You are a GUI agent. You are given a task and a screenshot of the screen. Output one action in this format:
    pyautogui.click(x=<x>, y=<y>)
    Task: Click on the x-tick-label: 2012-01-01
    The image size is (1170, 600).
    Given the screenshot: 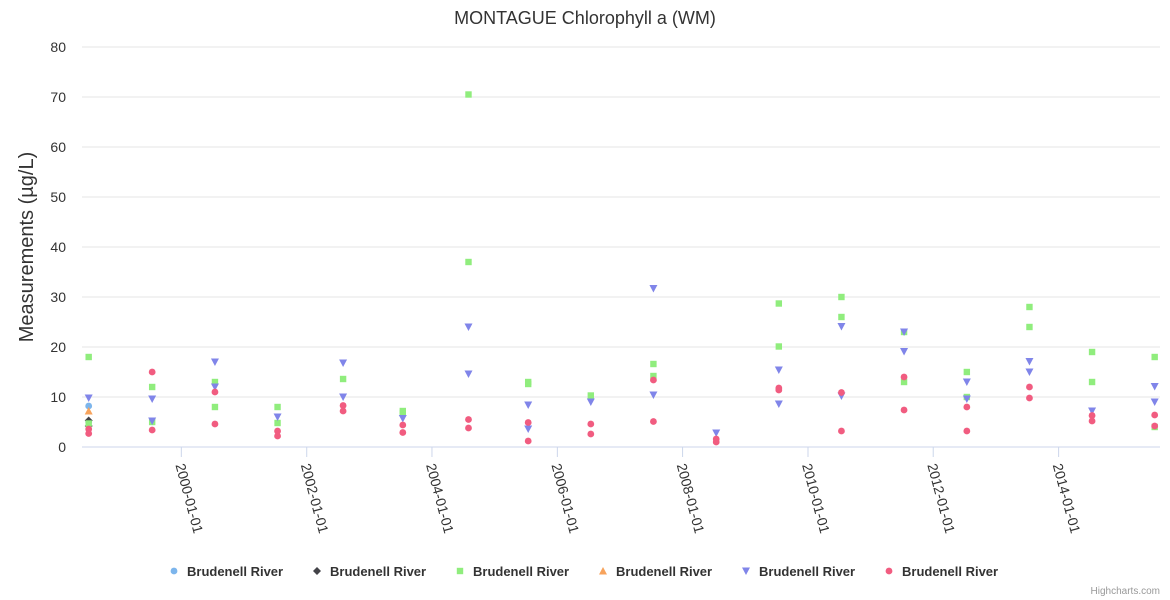 What is the action you would take?
    pyautogui.click(x=941, y=499)
    